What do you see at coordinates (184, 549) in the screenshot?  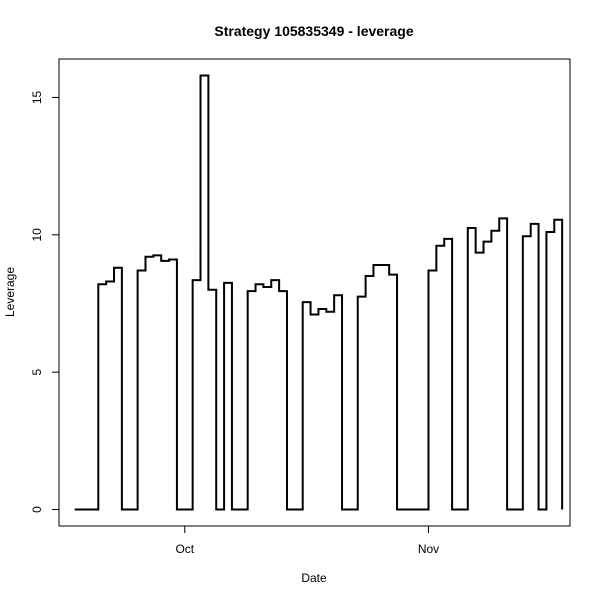 I see `x-tick-label: Oct` at bounding box center [184, 549].